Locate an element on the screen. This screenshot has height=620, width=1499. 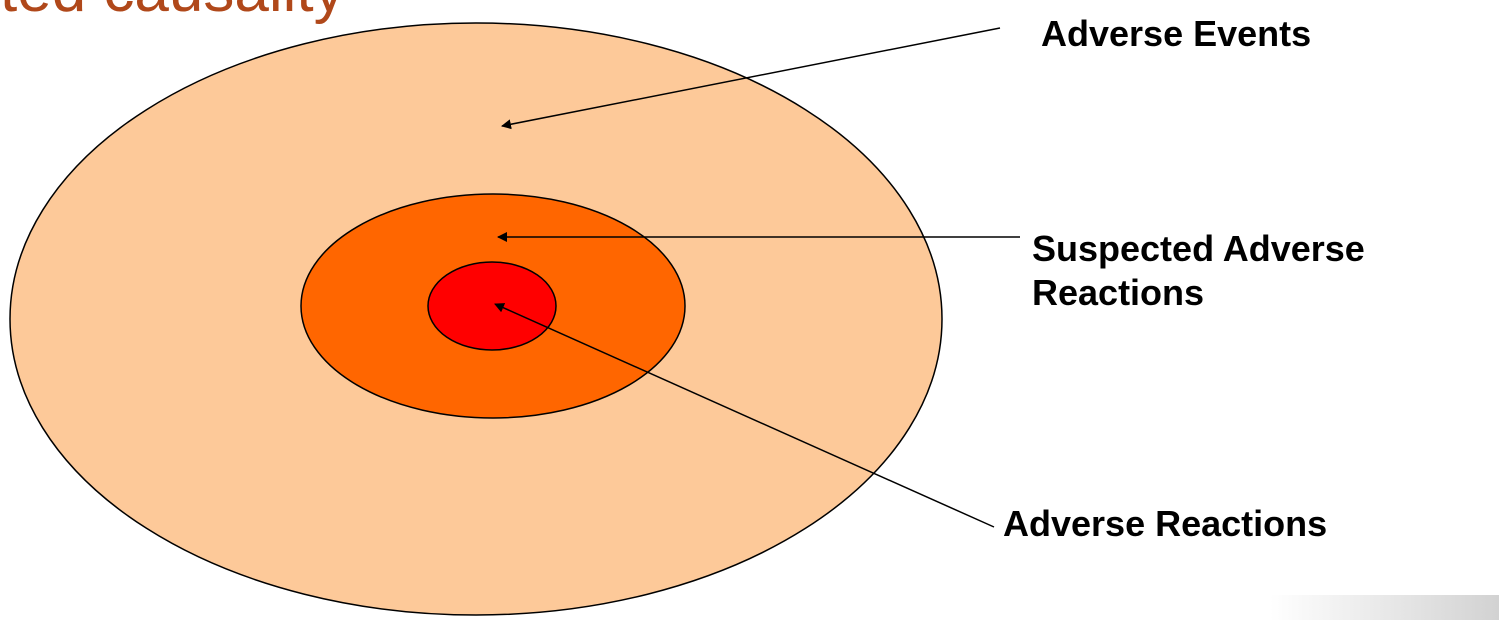
arrow-adverse-reactions is located at coordinates (744, 415).